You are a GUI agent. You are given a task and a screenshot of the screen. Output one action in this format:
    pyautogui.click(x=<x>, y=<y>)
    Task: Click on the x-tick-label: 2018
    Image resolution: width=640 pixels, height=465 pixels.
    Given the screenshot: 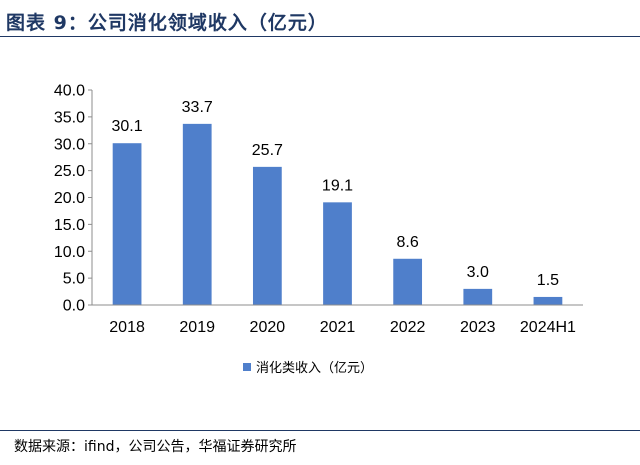 What is the action you would take?
    pyautogui.click(x=127, y=327)
    